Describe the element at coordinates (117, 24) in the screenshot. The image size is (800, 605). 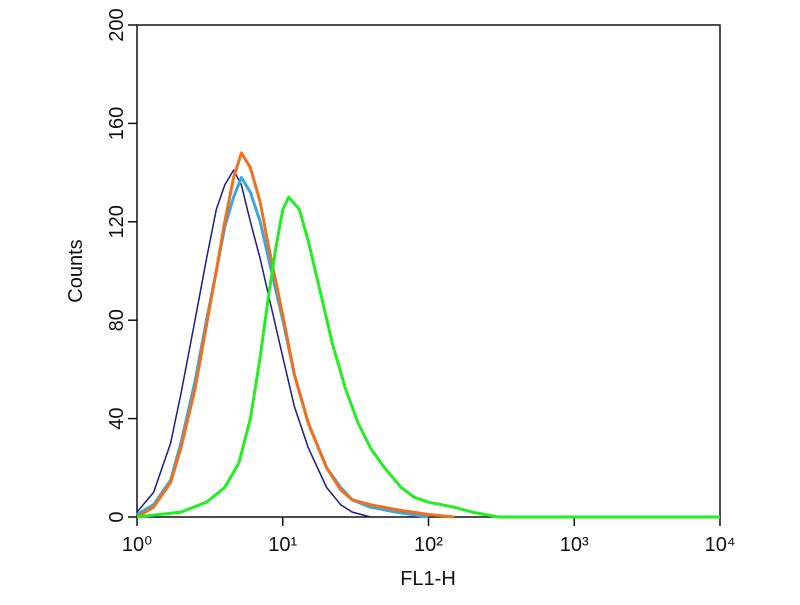
I see `y-tick-label: 200` at that location.